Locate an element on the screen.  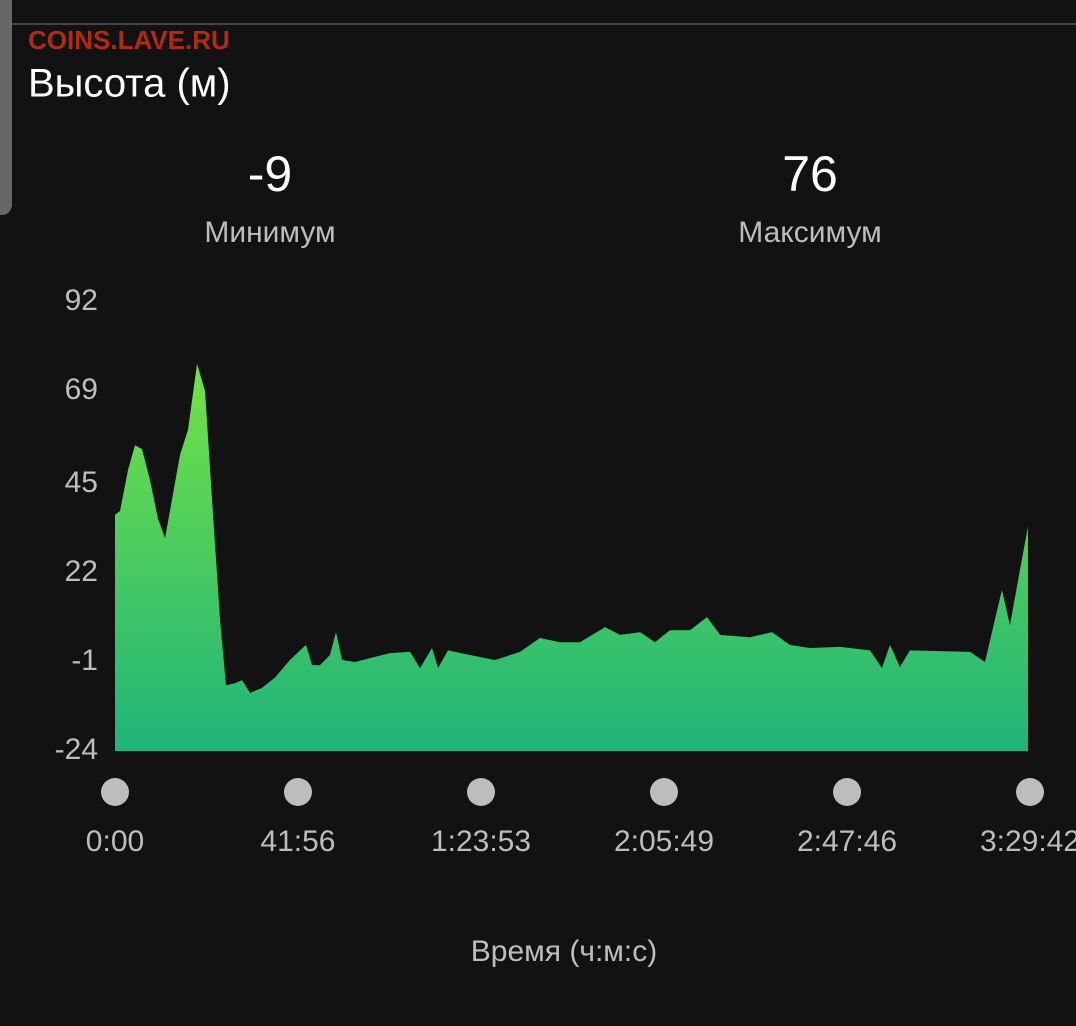
y-tick-label: 92 is located at coordinates (81, 300).